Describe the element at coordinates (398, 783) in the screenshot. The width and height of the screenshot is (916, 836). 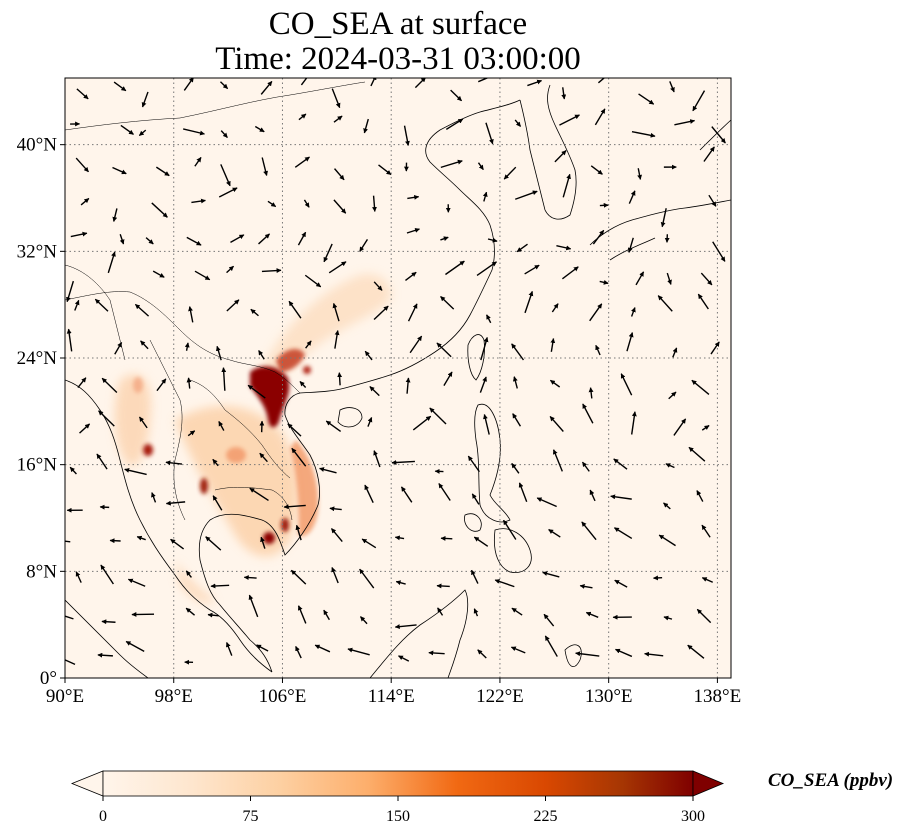
I see `colorbar-gradient` at that location.